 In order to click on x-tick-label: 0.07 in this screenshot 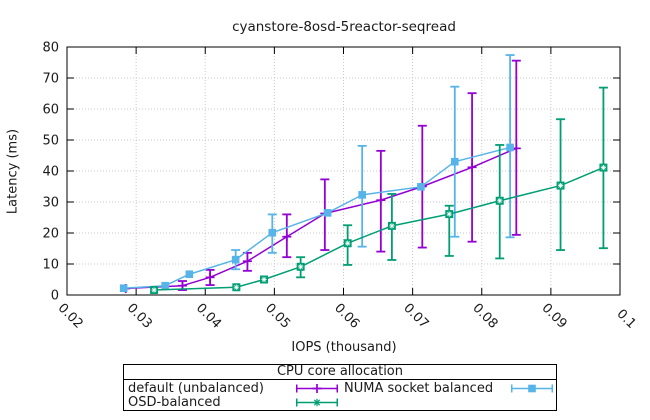, I will do `click(415, 316)`.